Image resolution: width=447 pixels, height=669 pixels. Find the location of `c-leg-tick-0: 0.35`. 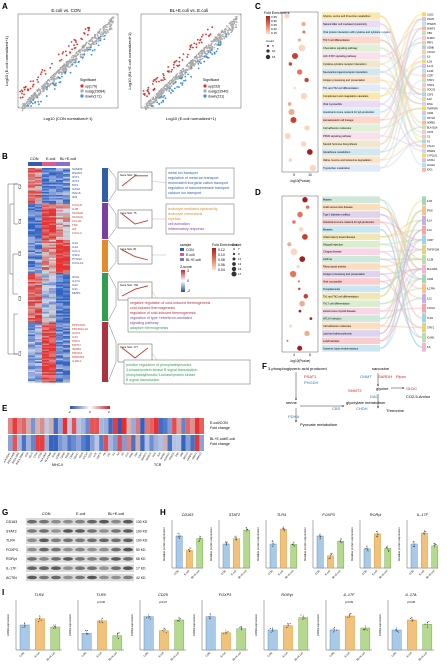

c-leg-tick-0: 0.35 is located at coordinates (274, 17).